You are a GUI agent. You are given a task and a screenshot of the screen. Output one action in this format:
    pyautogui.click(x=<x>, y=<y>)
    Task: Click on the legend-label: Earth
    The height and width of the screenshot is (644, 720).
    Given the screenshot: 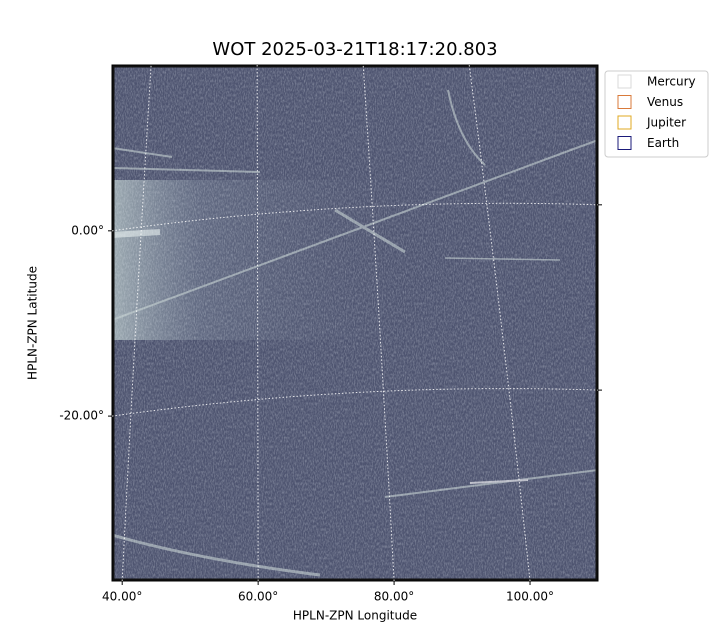 What is the action you would take?
    pyautogui.click(x=663, y=143)
    